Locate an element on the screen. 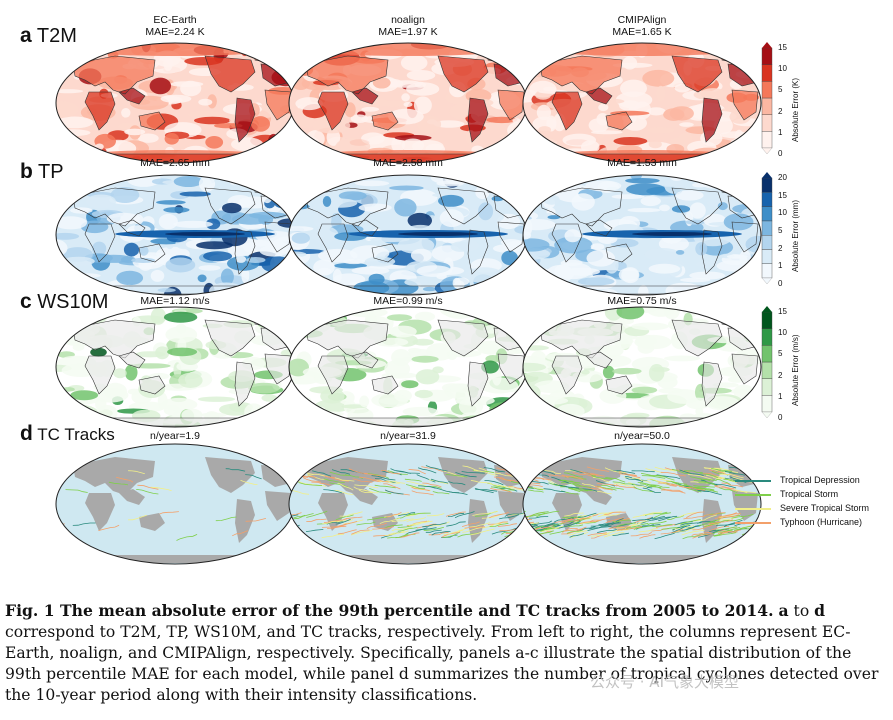  map-title-ws10m-noalign: MAE=0.99 m/s is located at coordinates (408, 301).